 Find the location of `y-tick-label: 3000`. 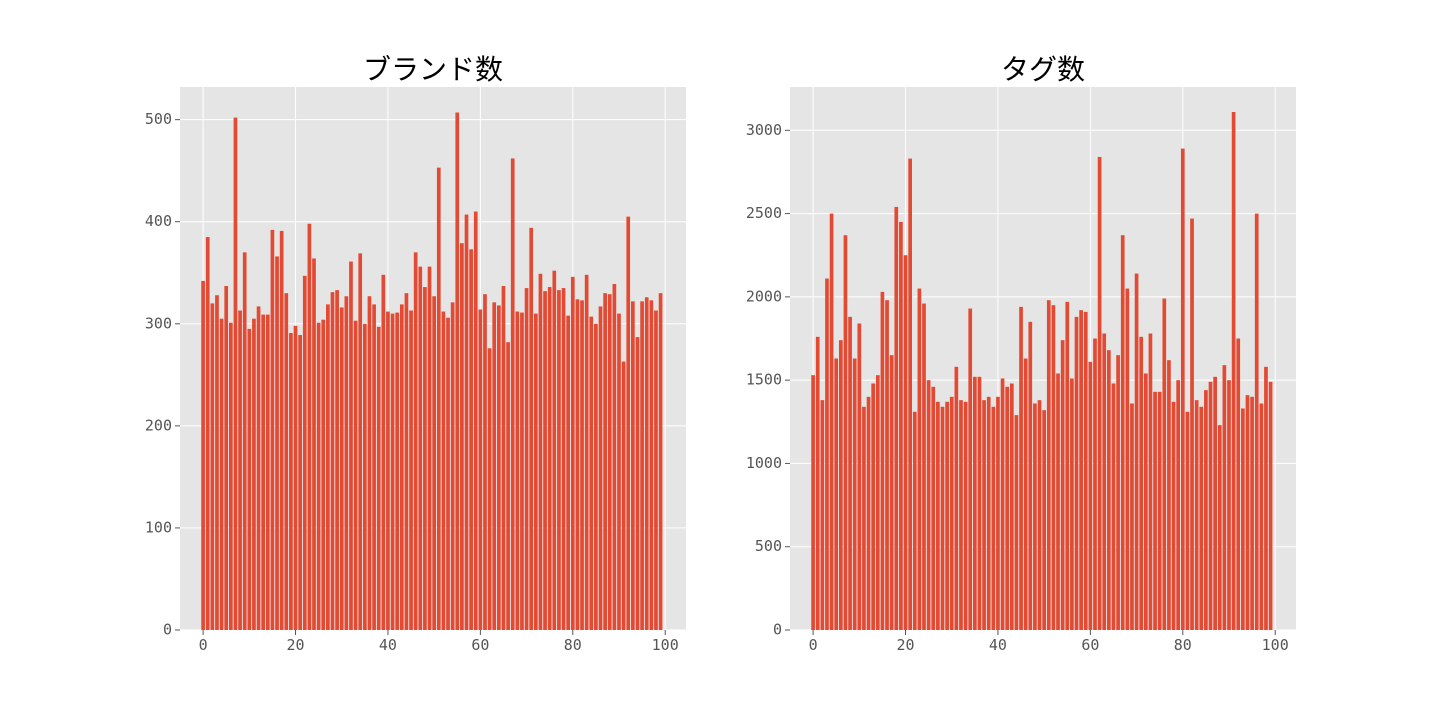

y-tick-label: 3000 is located at coordinates (764, 130).